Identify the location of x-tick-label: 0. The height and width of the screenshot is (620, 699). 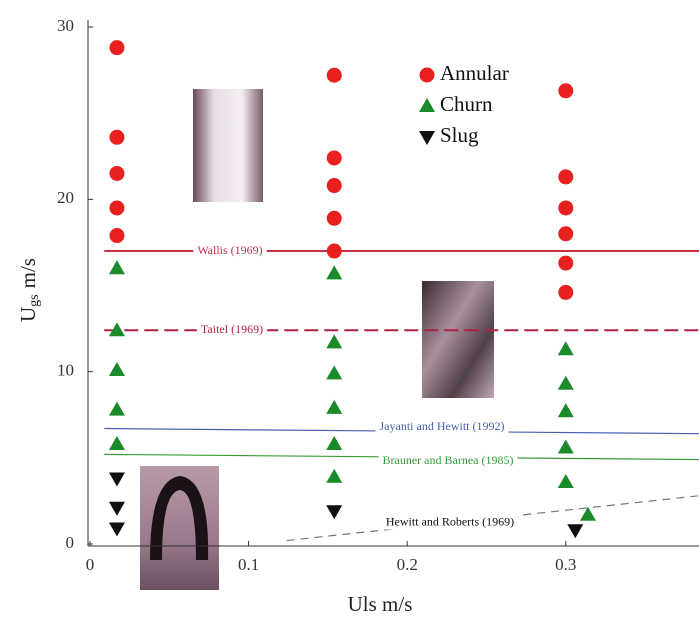
(90, 564).